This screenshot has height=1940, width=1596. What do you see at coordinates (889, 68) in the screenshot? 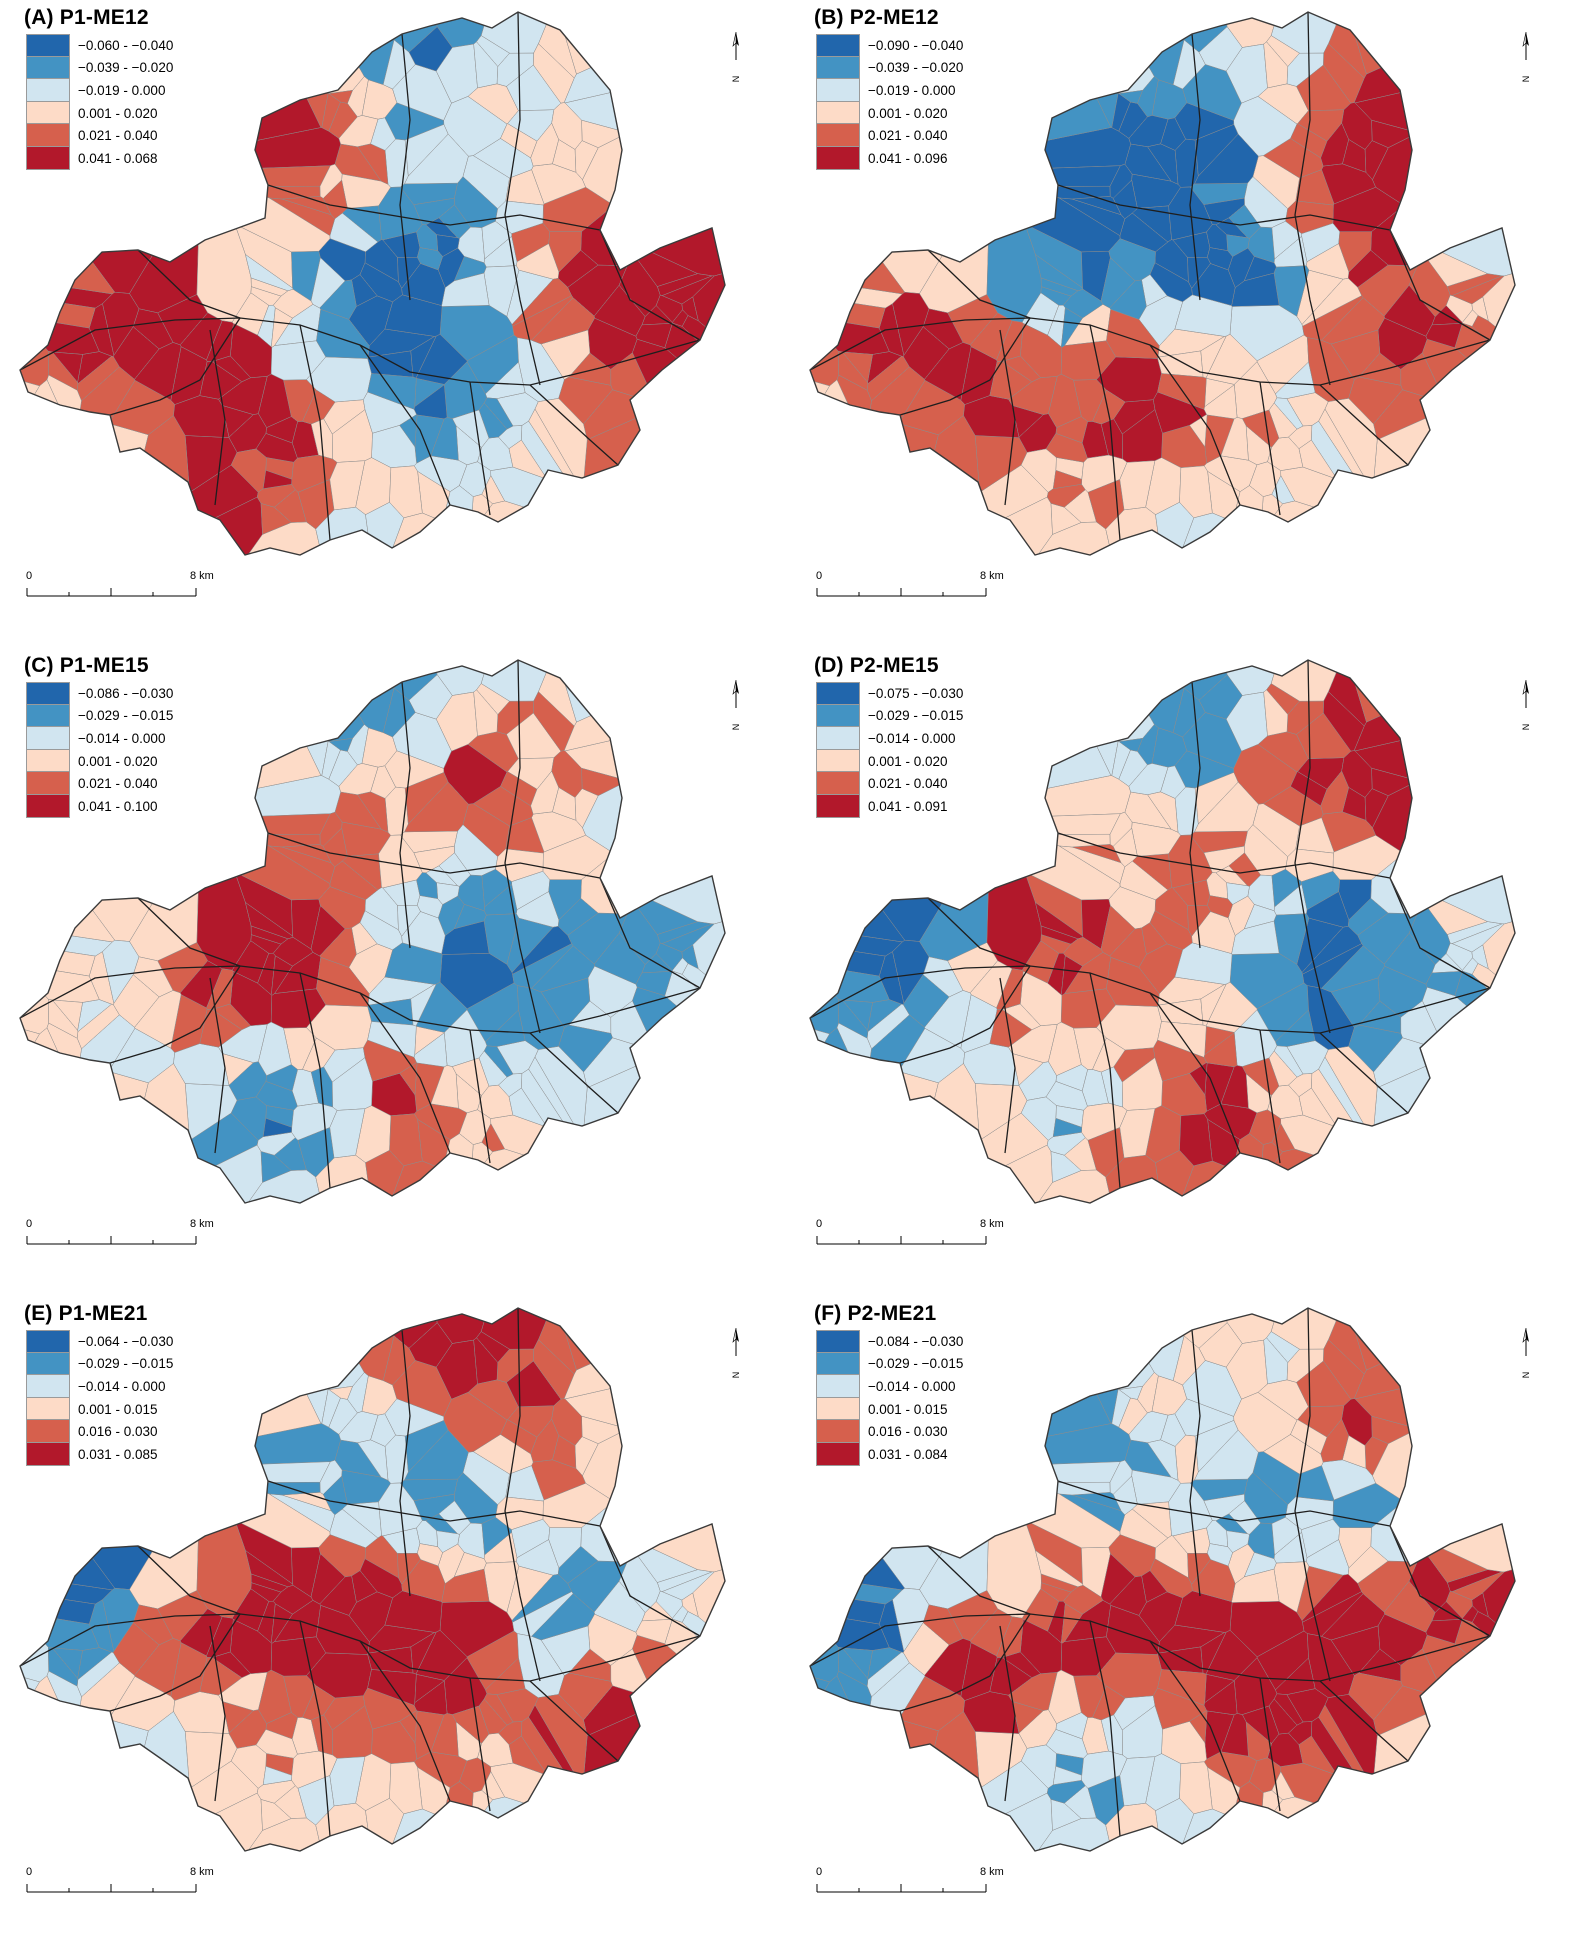
I see `legend-item: −0.039 - −0.020` at bounding box center [889, 68].